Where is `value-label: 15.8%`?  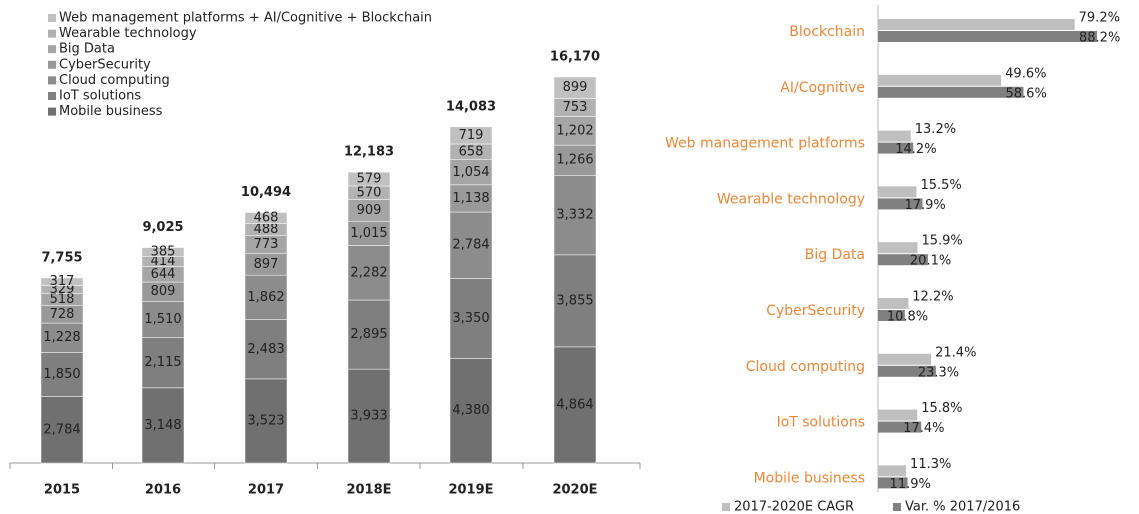 value-label: 15.8% is located at coordinates (941, 408).